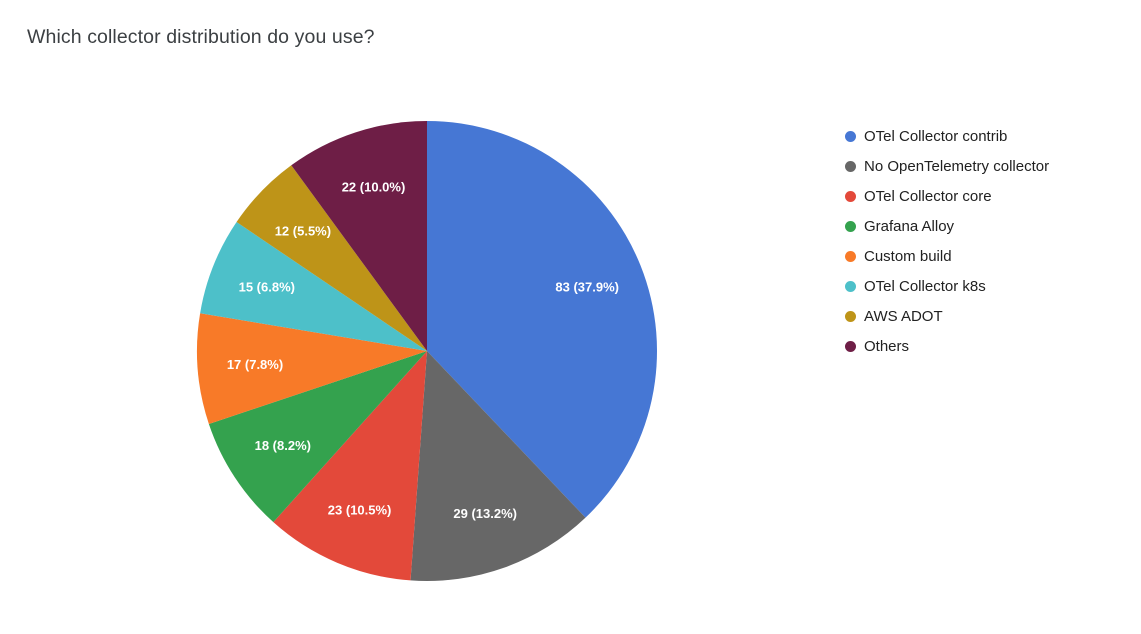  I want to click on slice-data-label: 15 (6.8%), so click(267, 287).